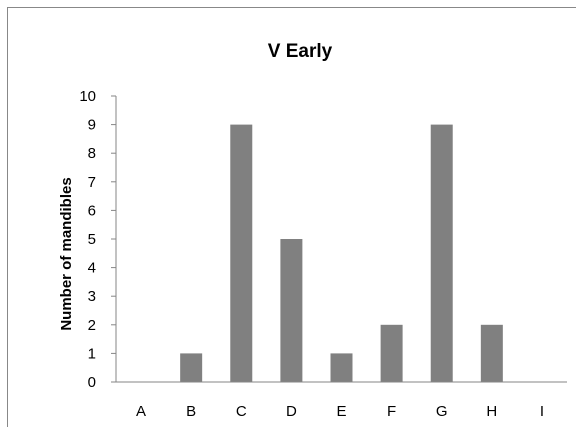 The image size is (576, 427). I want to click on y-tick-label: 10, so click(87, 96).